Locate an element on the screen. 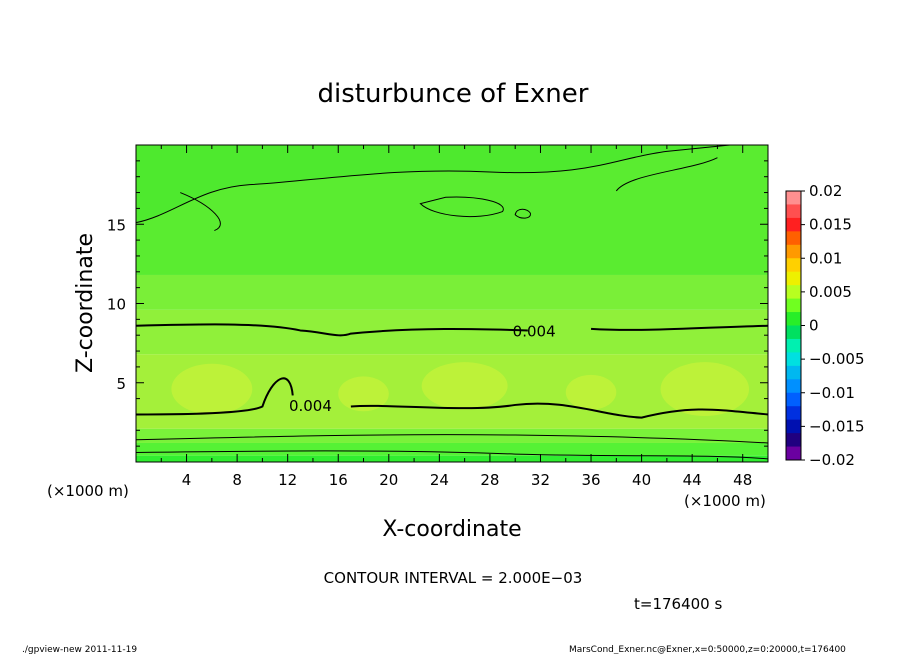 Image resolution: width=904 pixels, height=654 pixels. y-axis-unit: (×1000 m) is located at coordinates (88, 491).